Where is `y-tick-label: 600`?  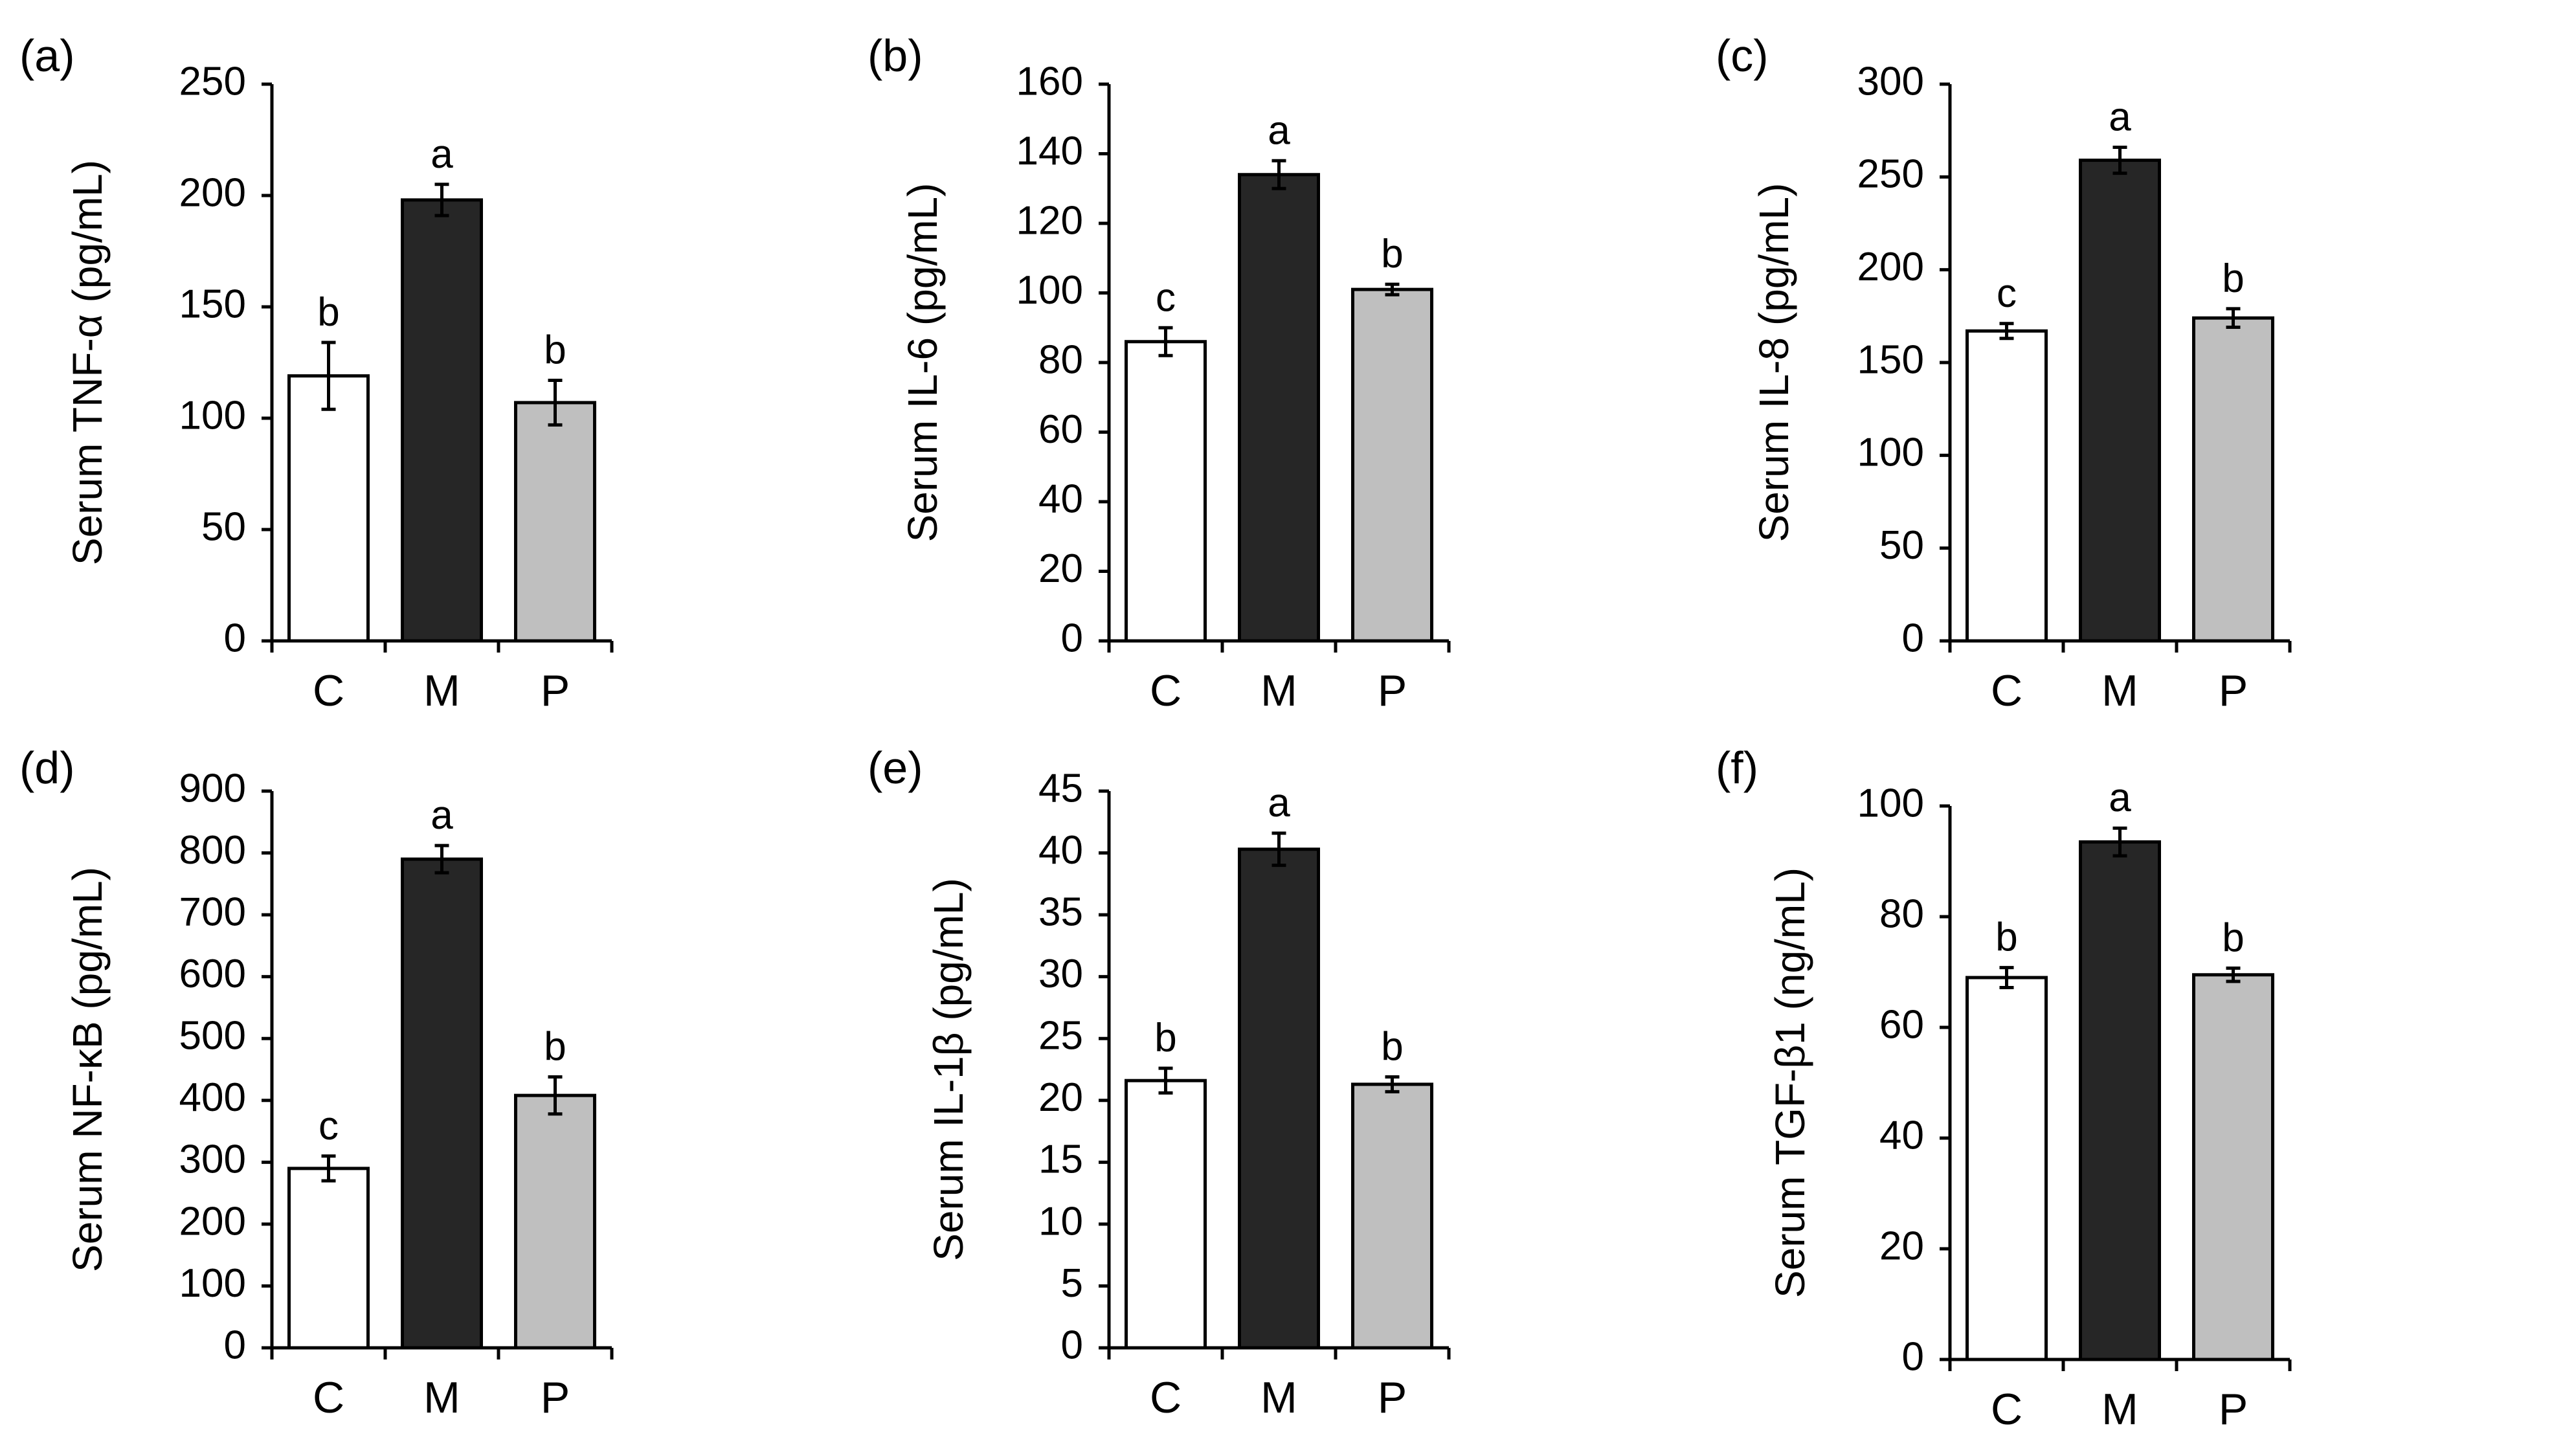
y-tick-label: 600 is located at coordinates (213, 974).